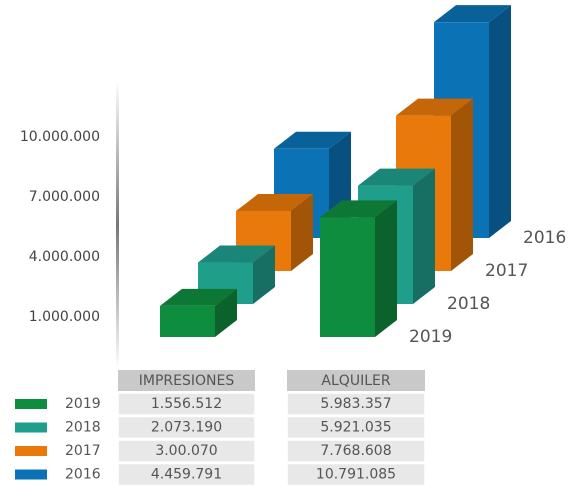 This screenshot has height=486, width=582. I want to click on table-value: 7.768.608, so click(355, 451).